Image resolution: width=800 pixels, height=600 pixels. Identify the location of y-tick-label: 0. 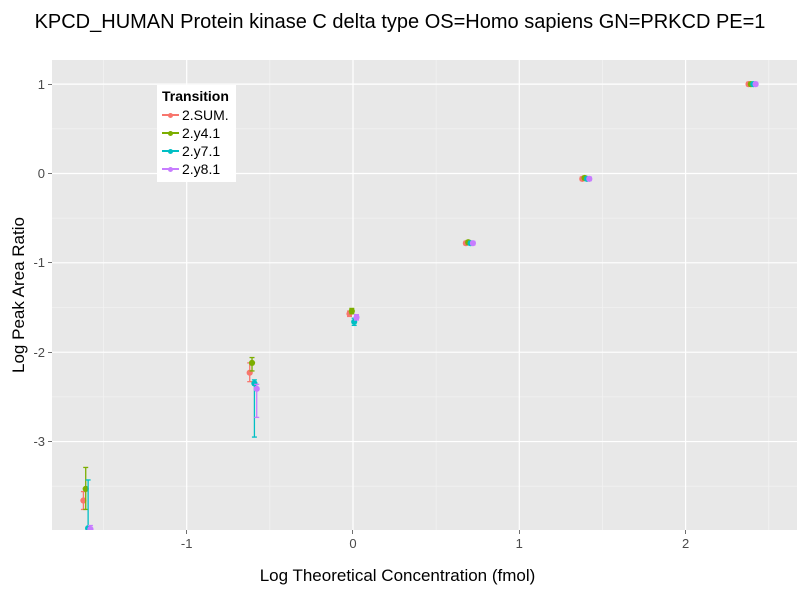
(41, 173).